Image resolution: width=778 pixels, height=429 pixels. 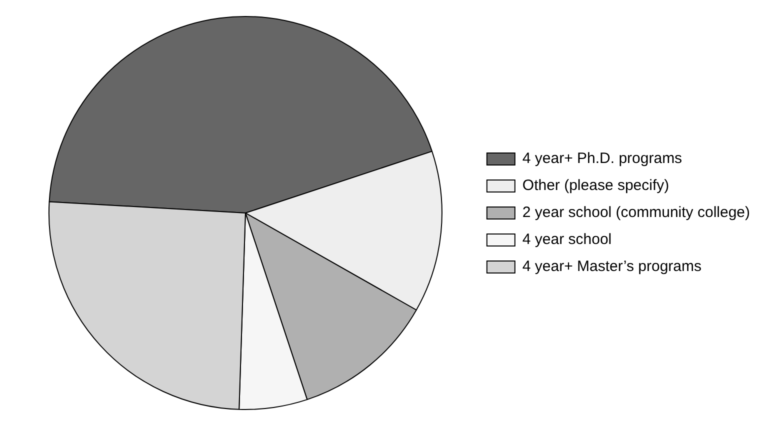 What do you see at coordinates (596, 185) in the screenshot?
I see `legend-label: Other (please specify)` at bounding box center [596, 185].